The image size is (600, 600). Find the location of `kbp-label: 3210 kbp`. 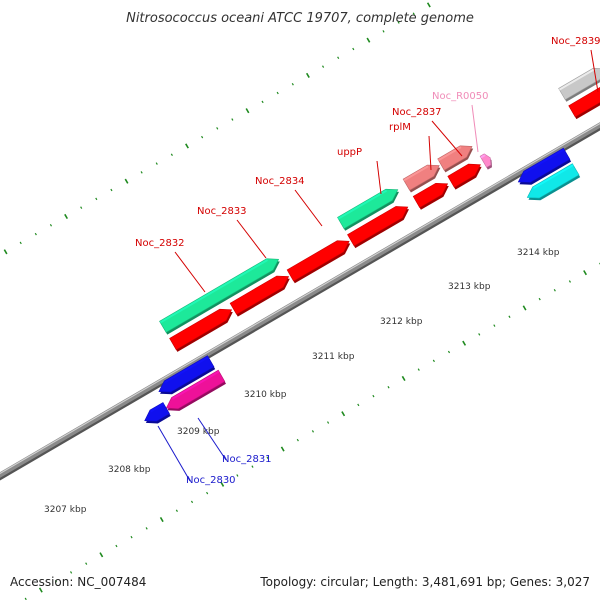

kbp-label: 3210 kbp is located at coordinates (265, 395).